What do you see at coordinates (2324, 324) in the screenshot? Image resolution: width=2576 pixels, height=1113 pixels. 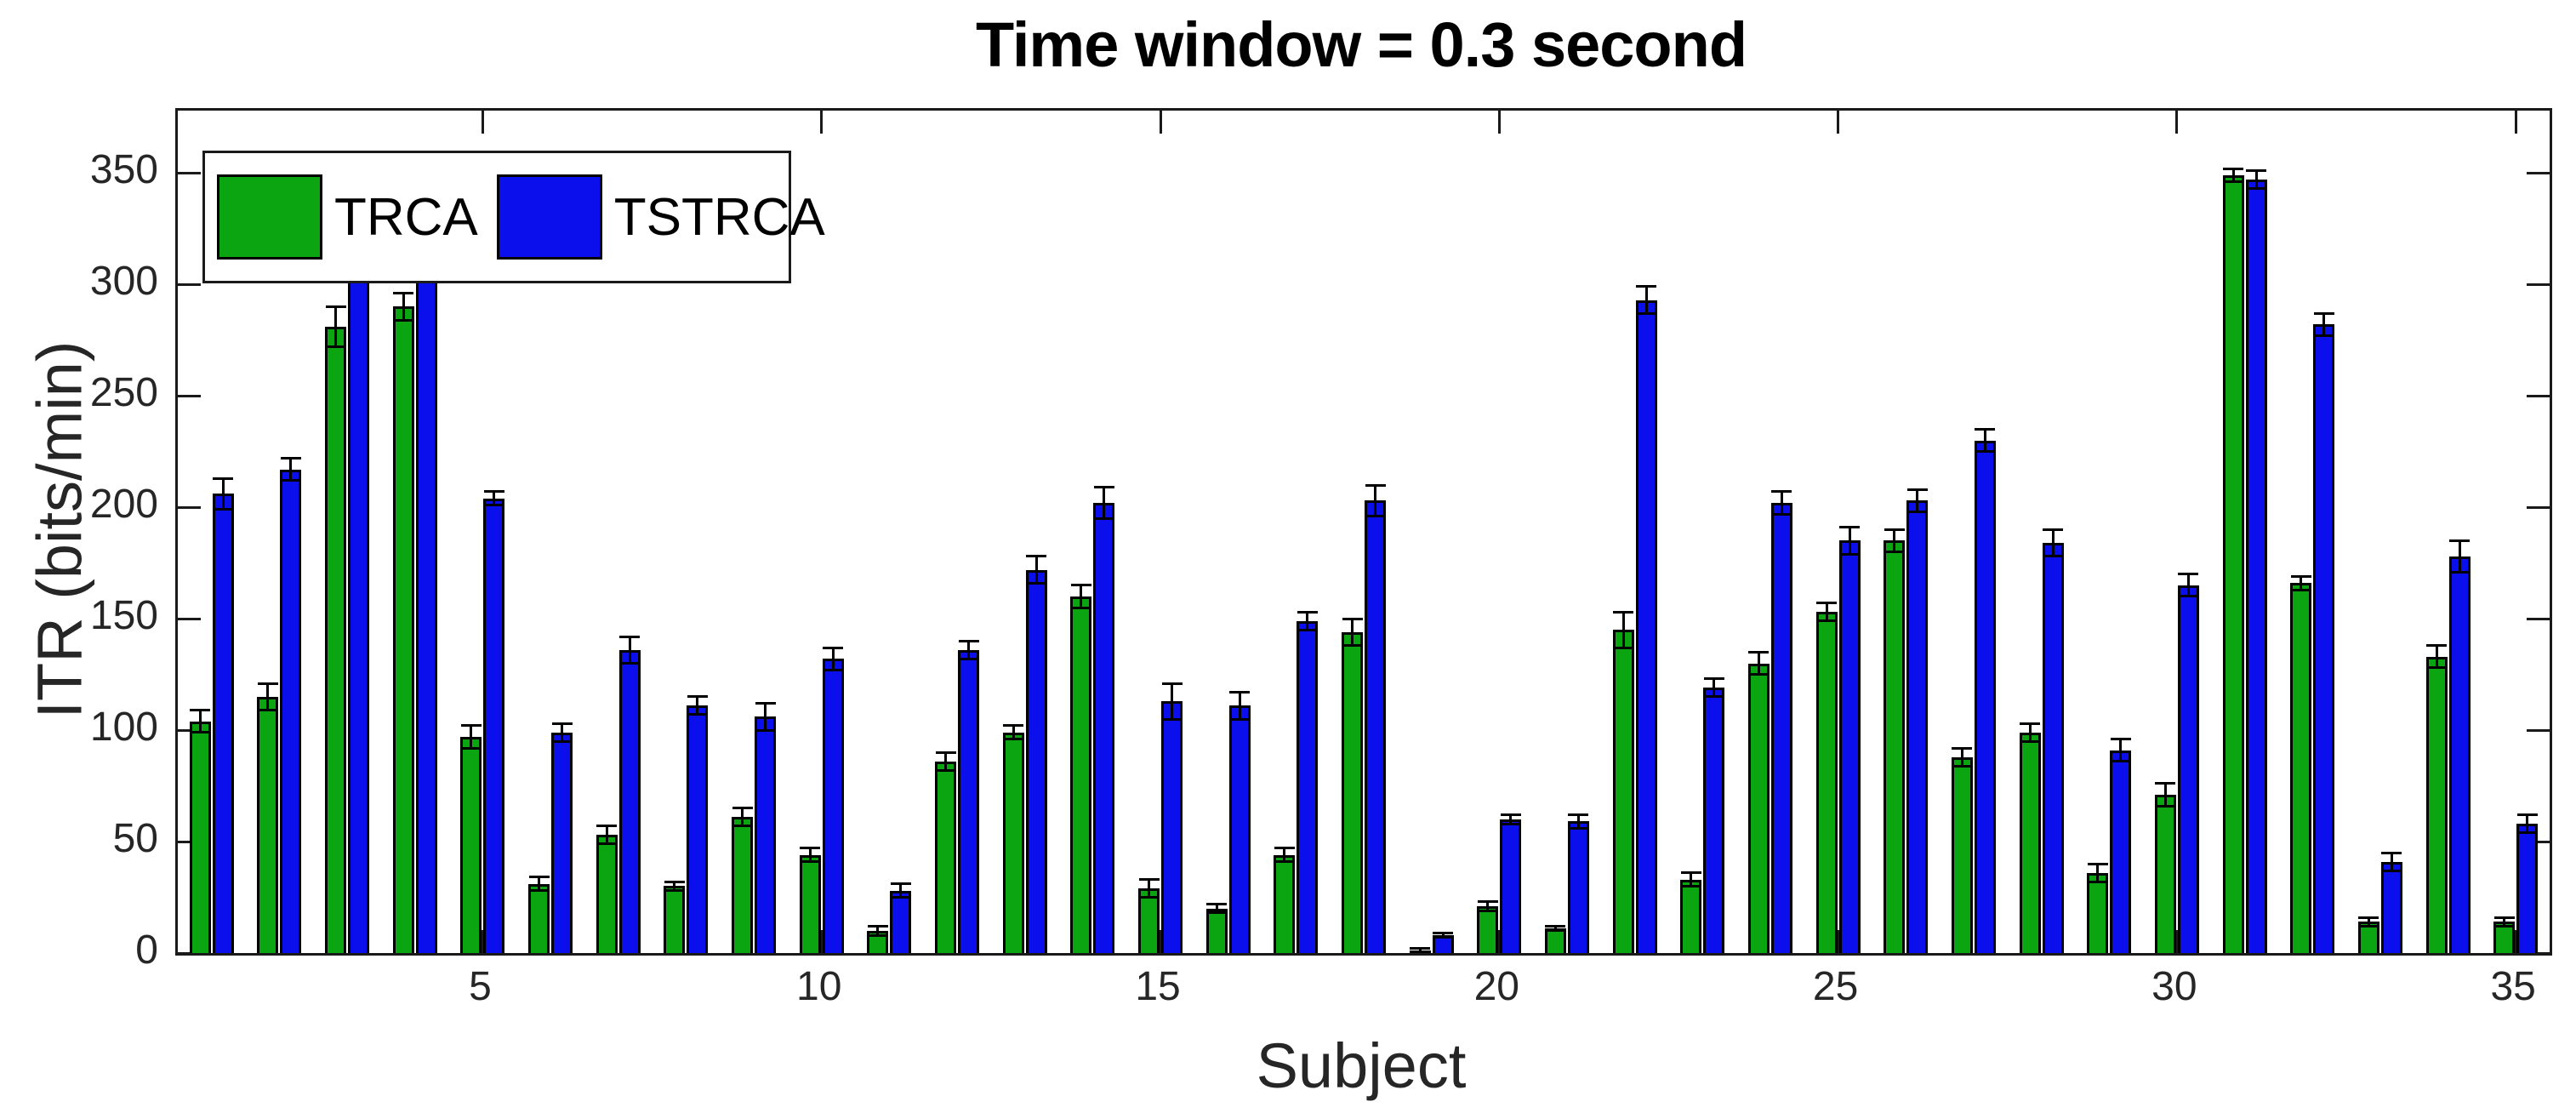 I see `errorbar-tstrca-subject-32-line` at bounding box center [2324, 324].